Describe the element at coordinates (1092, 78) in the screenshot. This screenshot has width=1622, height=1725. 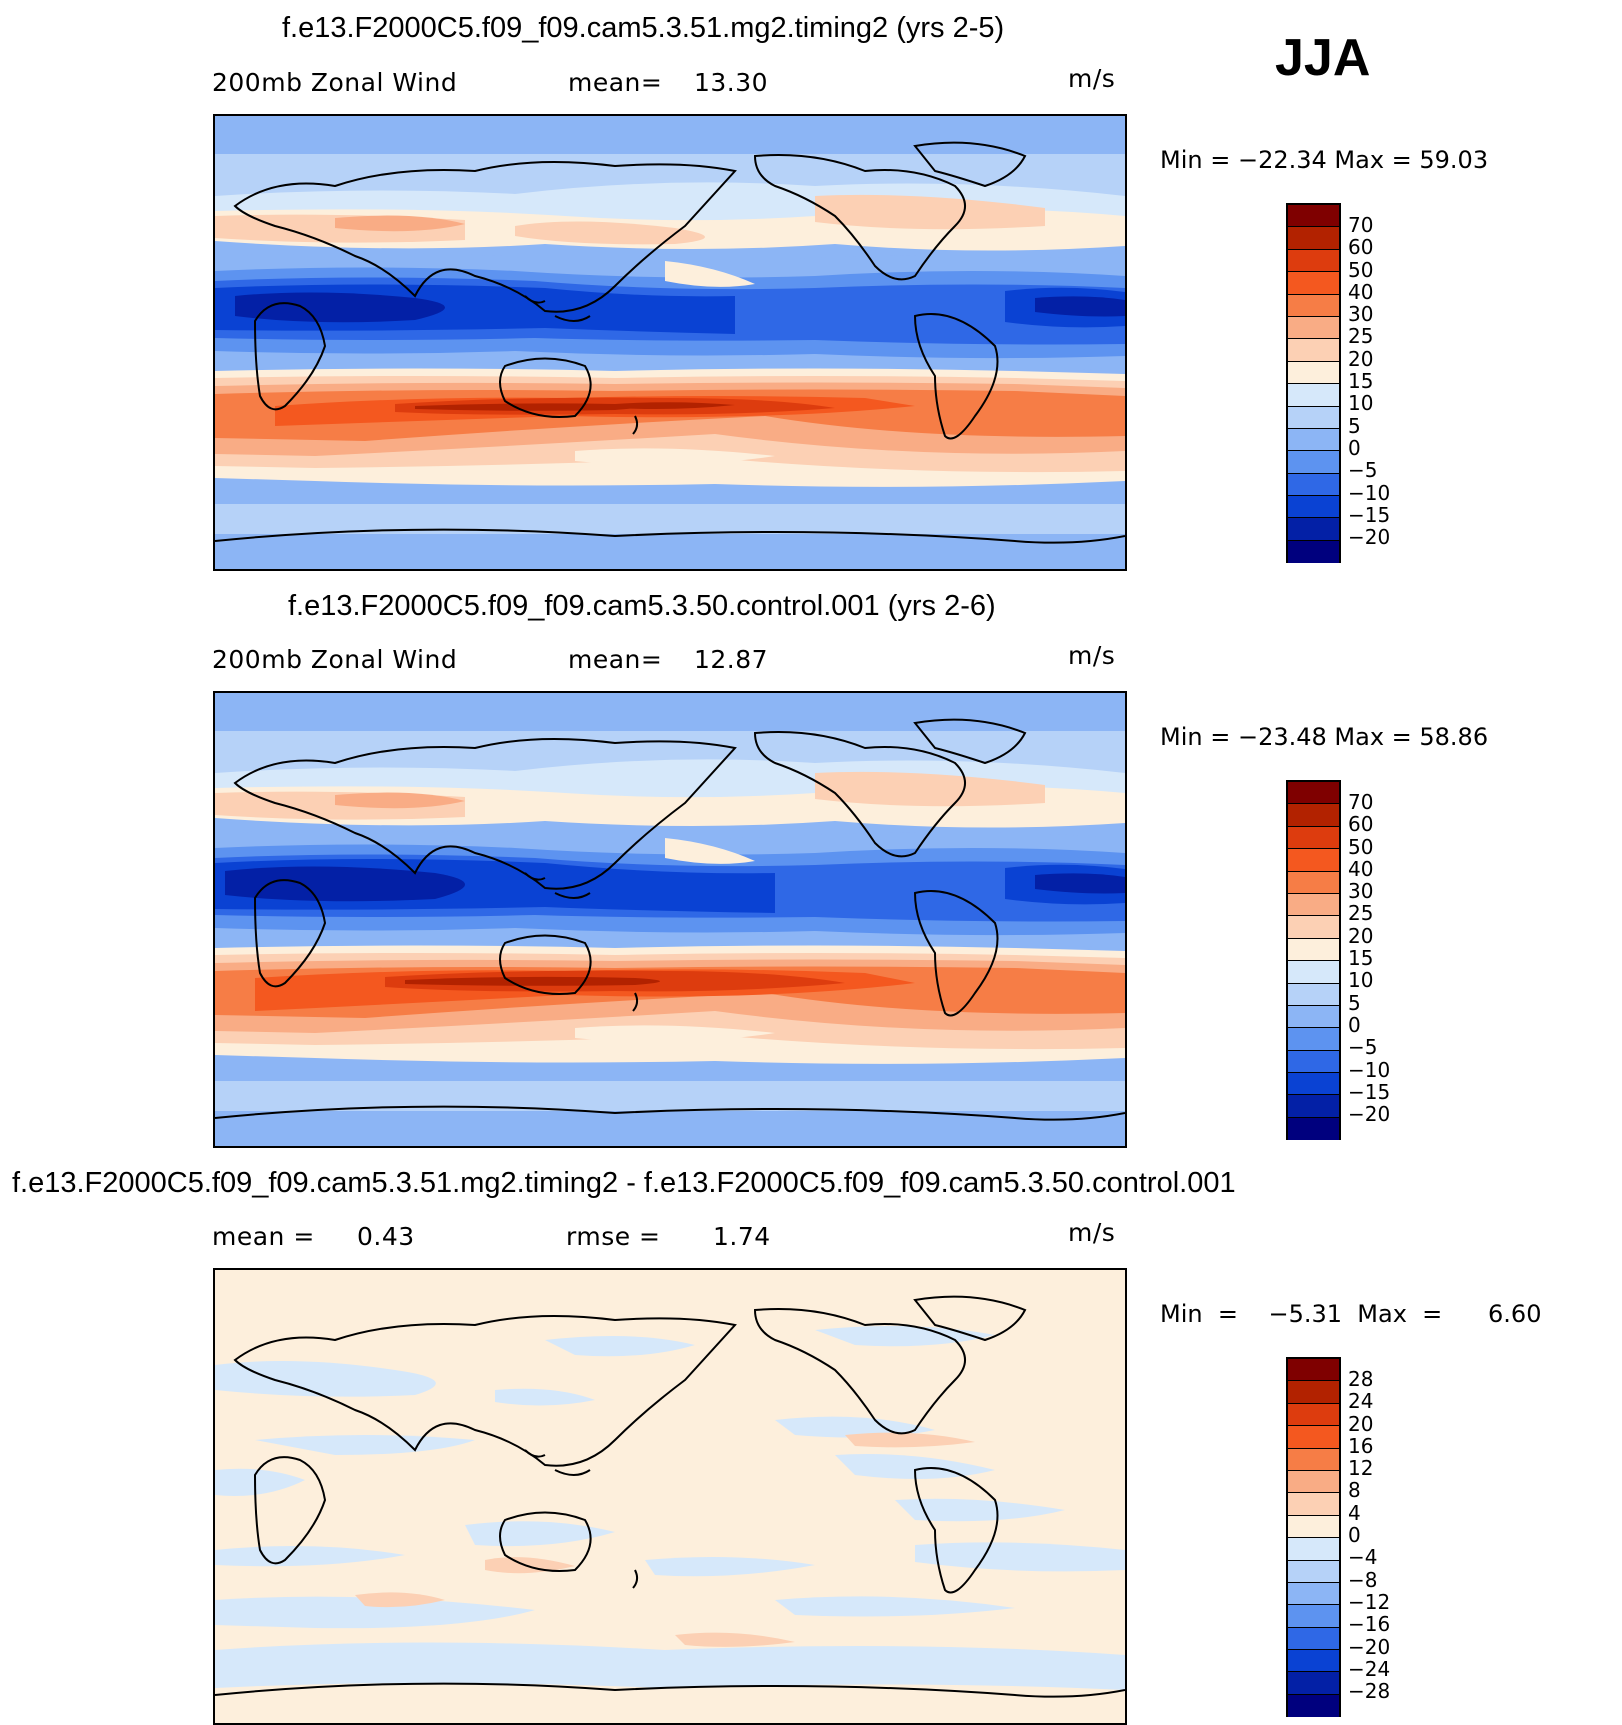
I see `panel-1-units: m/s` at that location.